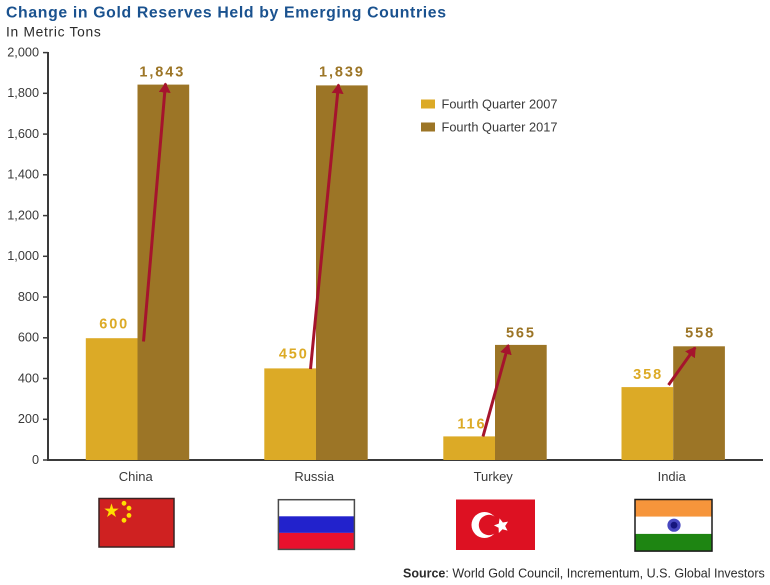  I want to click on svg-text: 1,200, so click(23, 215).